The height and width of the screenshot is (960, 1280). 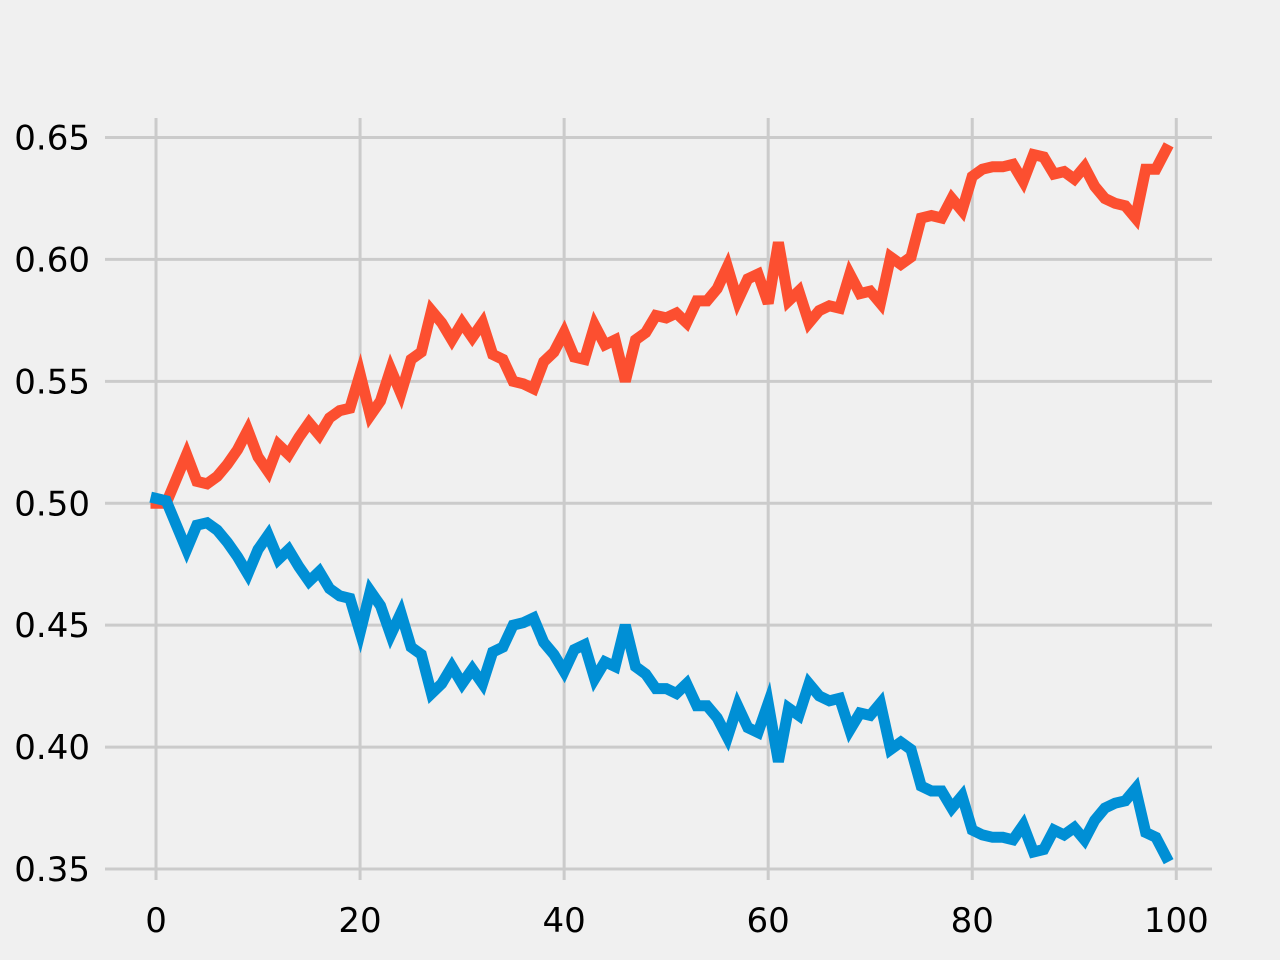 What do you see at coordinates (677, 921) in the screenshot?
I see `x-axis: 0 20 40 60 80 100` at bounding box center [677, 921].